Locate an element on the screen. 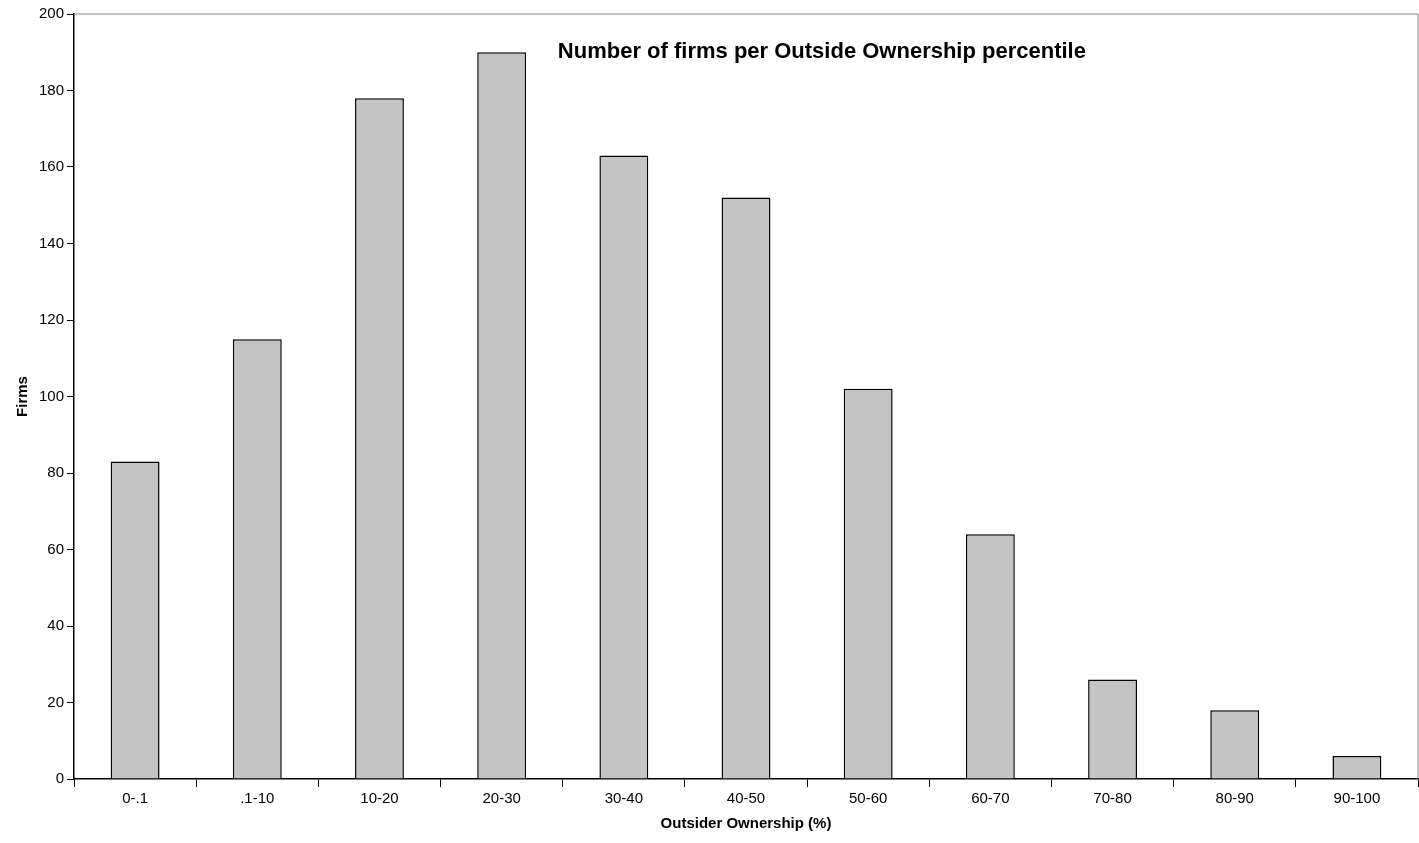 Image resolution: width=1419 pixels, height=843 pixels. y-tick-label: 60 is located at coordinates (56, 548).